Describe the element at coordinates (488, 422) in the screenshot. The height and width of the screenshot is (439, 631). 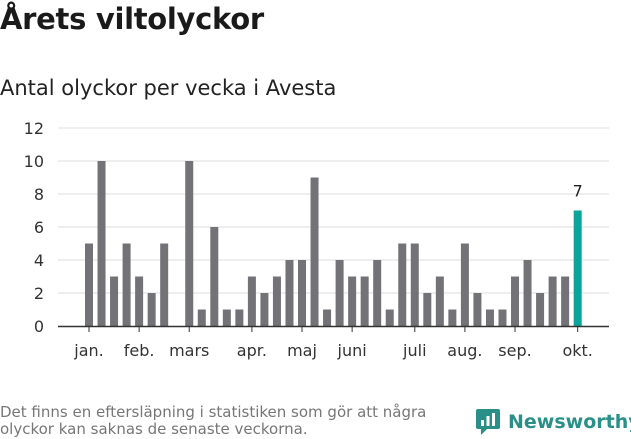
I see `newsworthy-logo-icon` at that location.